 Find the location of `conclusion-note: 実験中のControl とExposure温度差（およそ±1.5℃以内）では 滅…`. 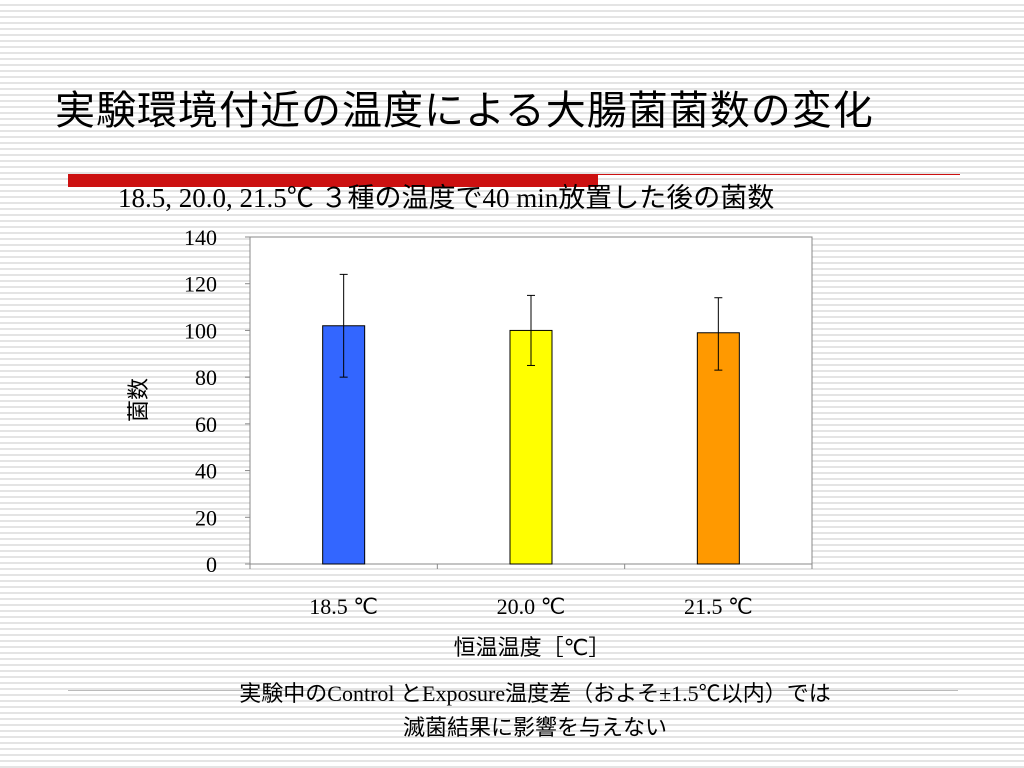

conclusion-note: 実験中のControl とExposure温度差（およそ±1.5℃以内）では 滅… is located at coordinates (535, 711).